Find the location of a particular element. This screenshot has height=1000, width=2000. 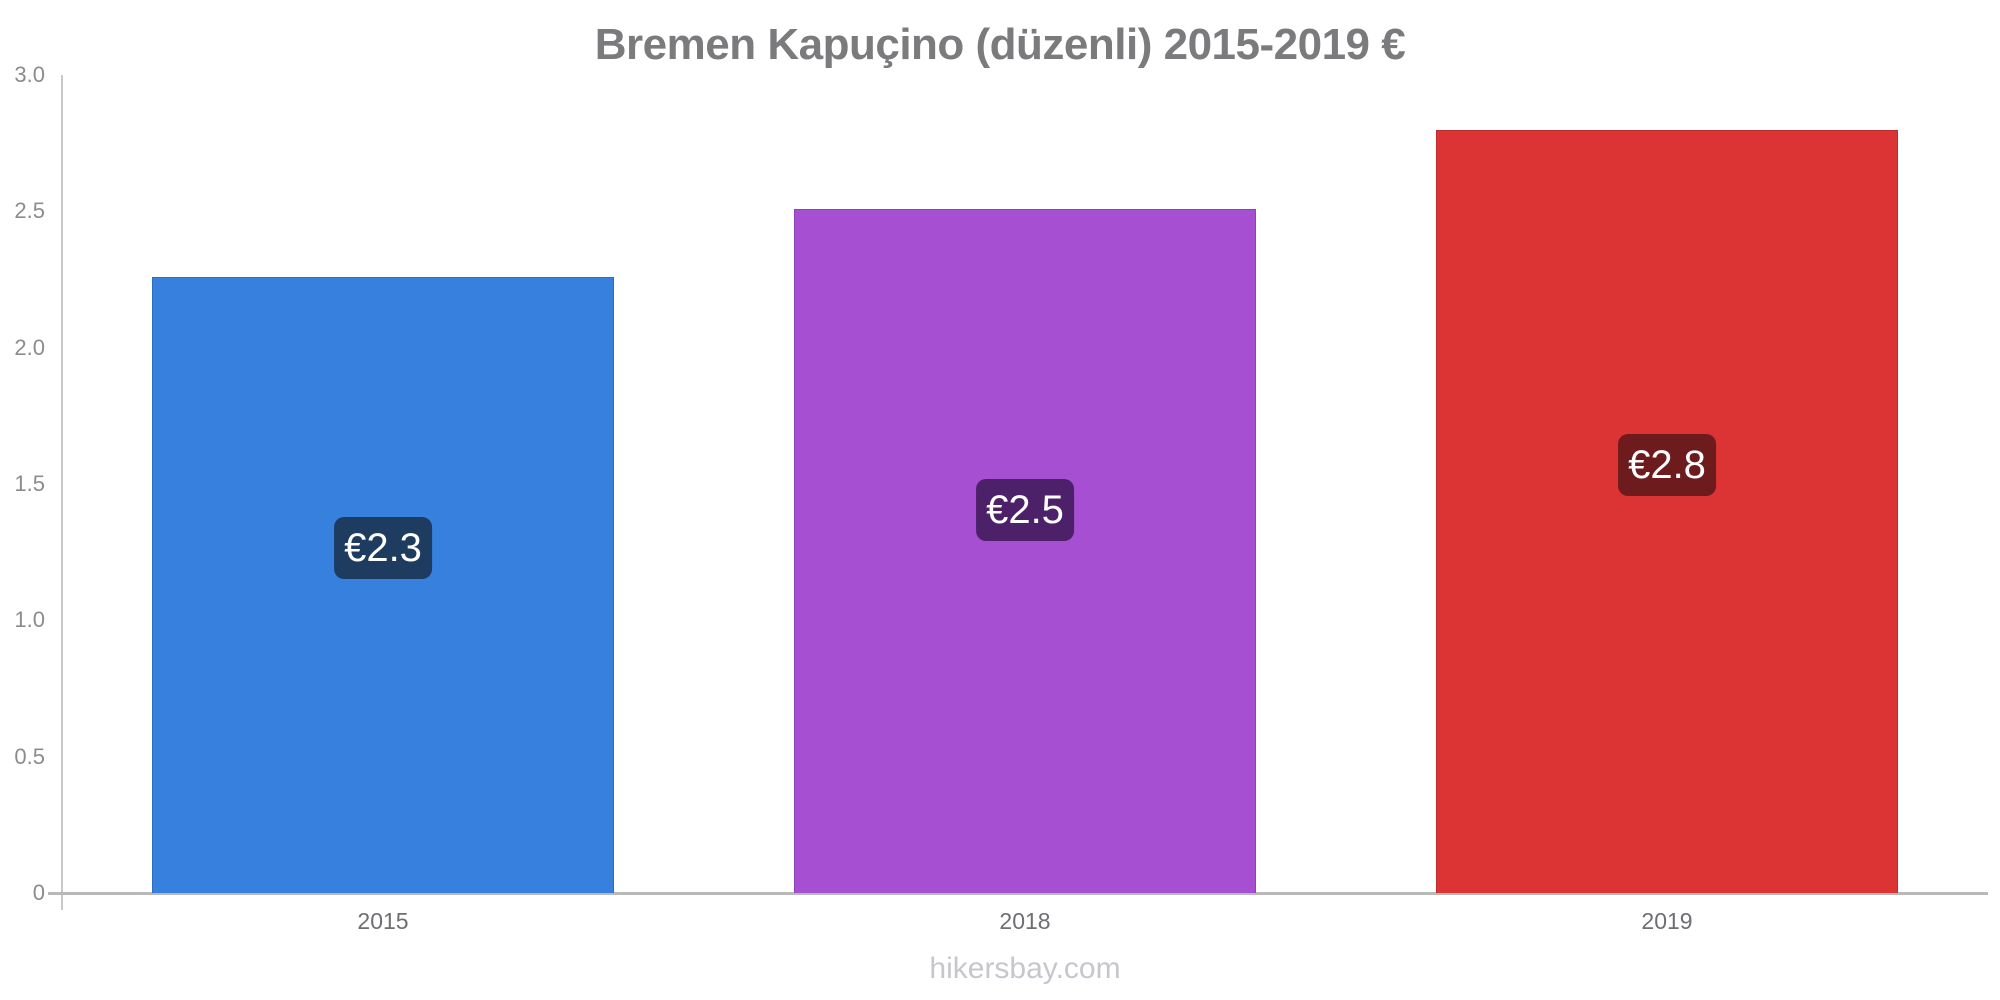

x-axis-line is located at coordinates (1018, 893).